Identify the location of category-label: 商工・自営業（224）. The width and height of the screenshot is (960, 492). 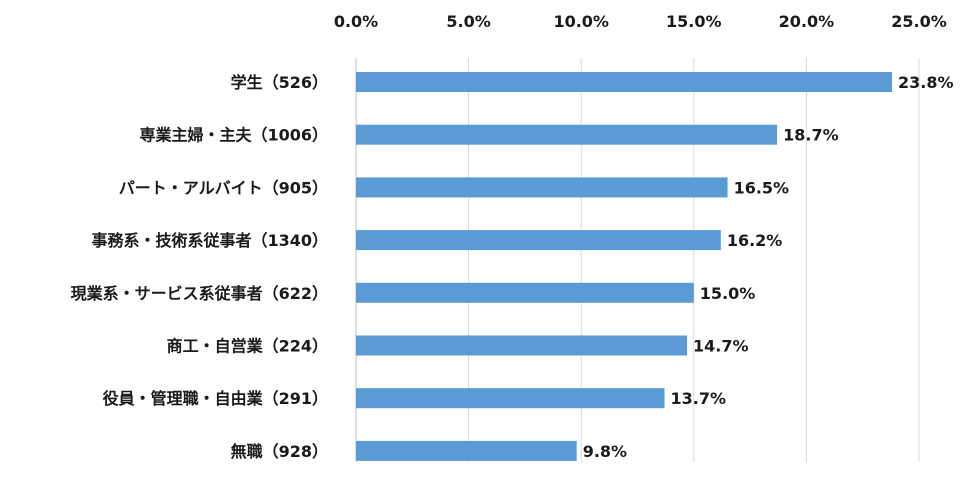
(247, 346).